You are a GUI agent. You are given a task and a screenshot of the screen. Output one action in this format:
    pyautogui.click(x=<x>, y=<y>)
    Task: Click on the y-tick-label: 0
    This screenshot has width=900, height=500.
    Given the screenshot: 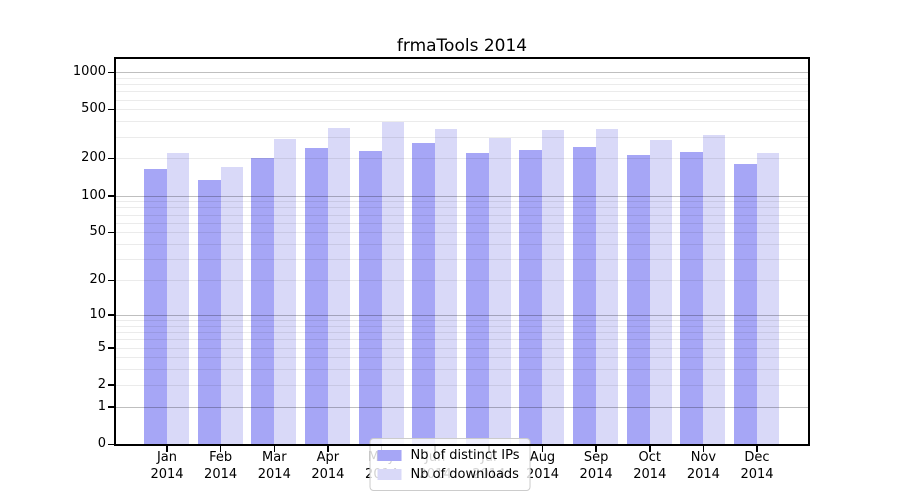 What is the action you would take?
    pyautogui.click(x=101, y=443)
    